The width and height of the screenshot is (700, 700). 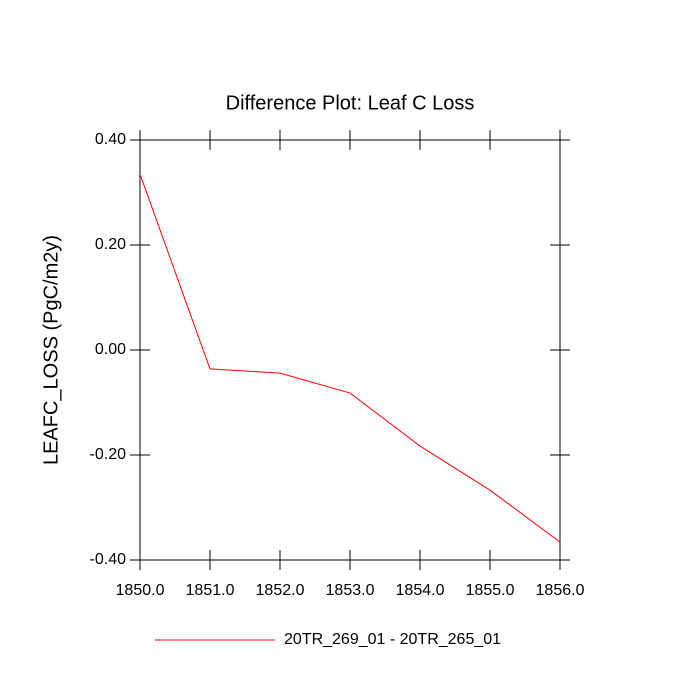 What do you see at coordinates (140, 590) in the screenshot?
I see `x-tick-label: 1850.0` at bounding box center [140, 590].